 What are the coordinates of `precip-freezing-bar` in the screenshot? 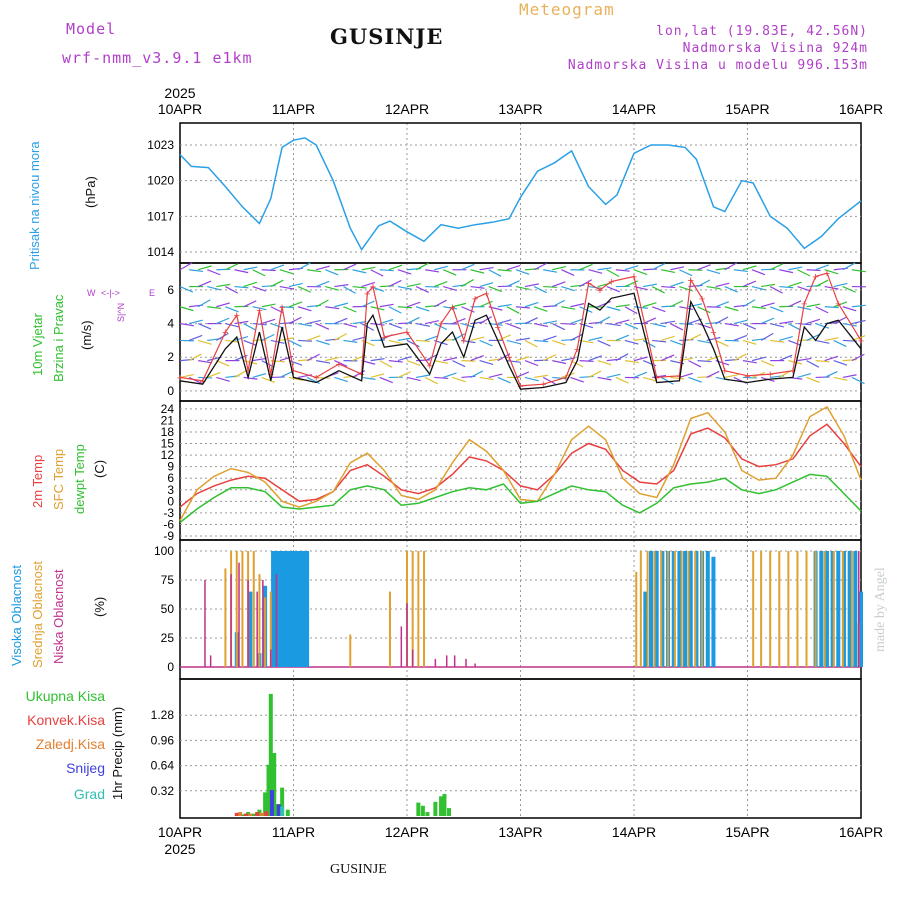 It's located at (240, 814).